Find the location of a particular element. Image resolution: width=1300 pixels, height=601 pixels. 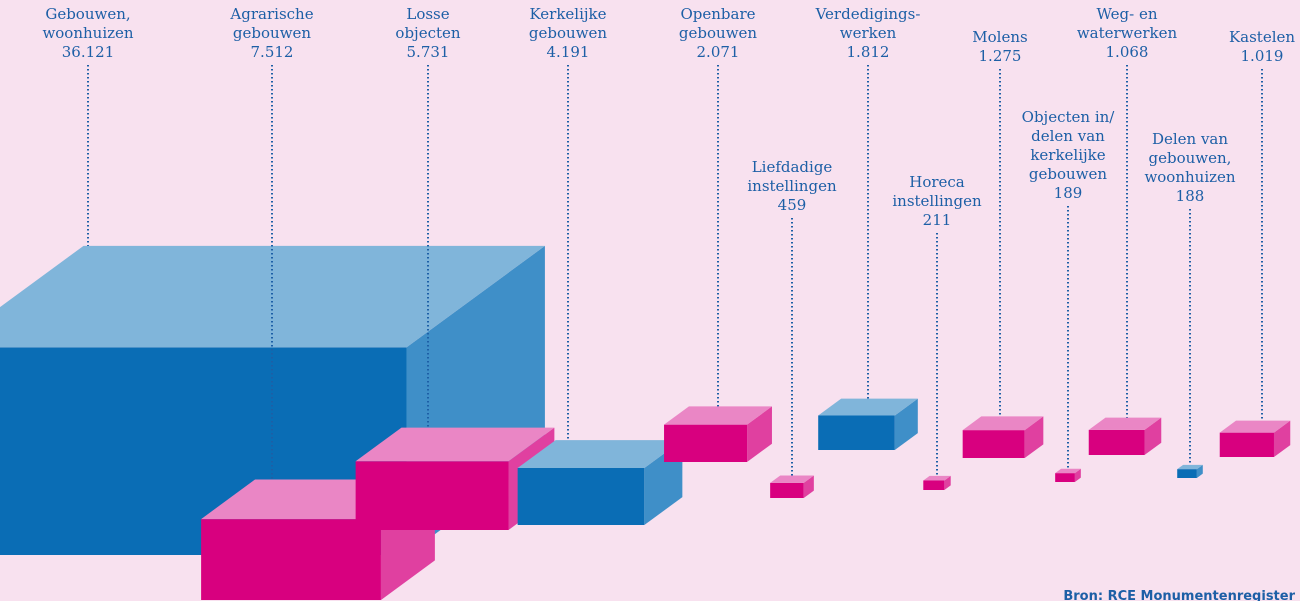

label-line: Weg- en is located at coordinates (1126, 14).